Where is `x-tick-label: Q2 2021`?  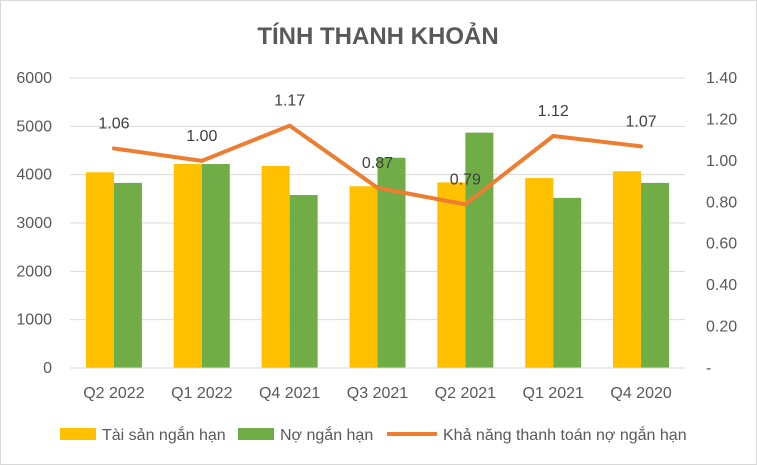 x-tick-label: Q2 2021 is located at coordinates (465, 393).